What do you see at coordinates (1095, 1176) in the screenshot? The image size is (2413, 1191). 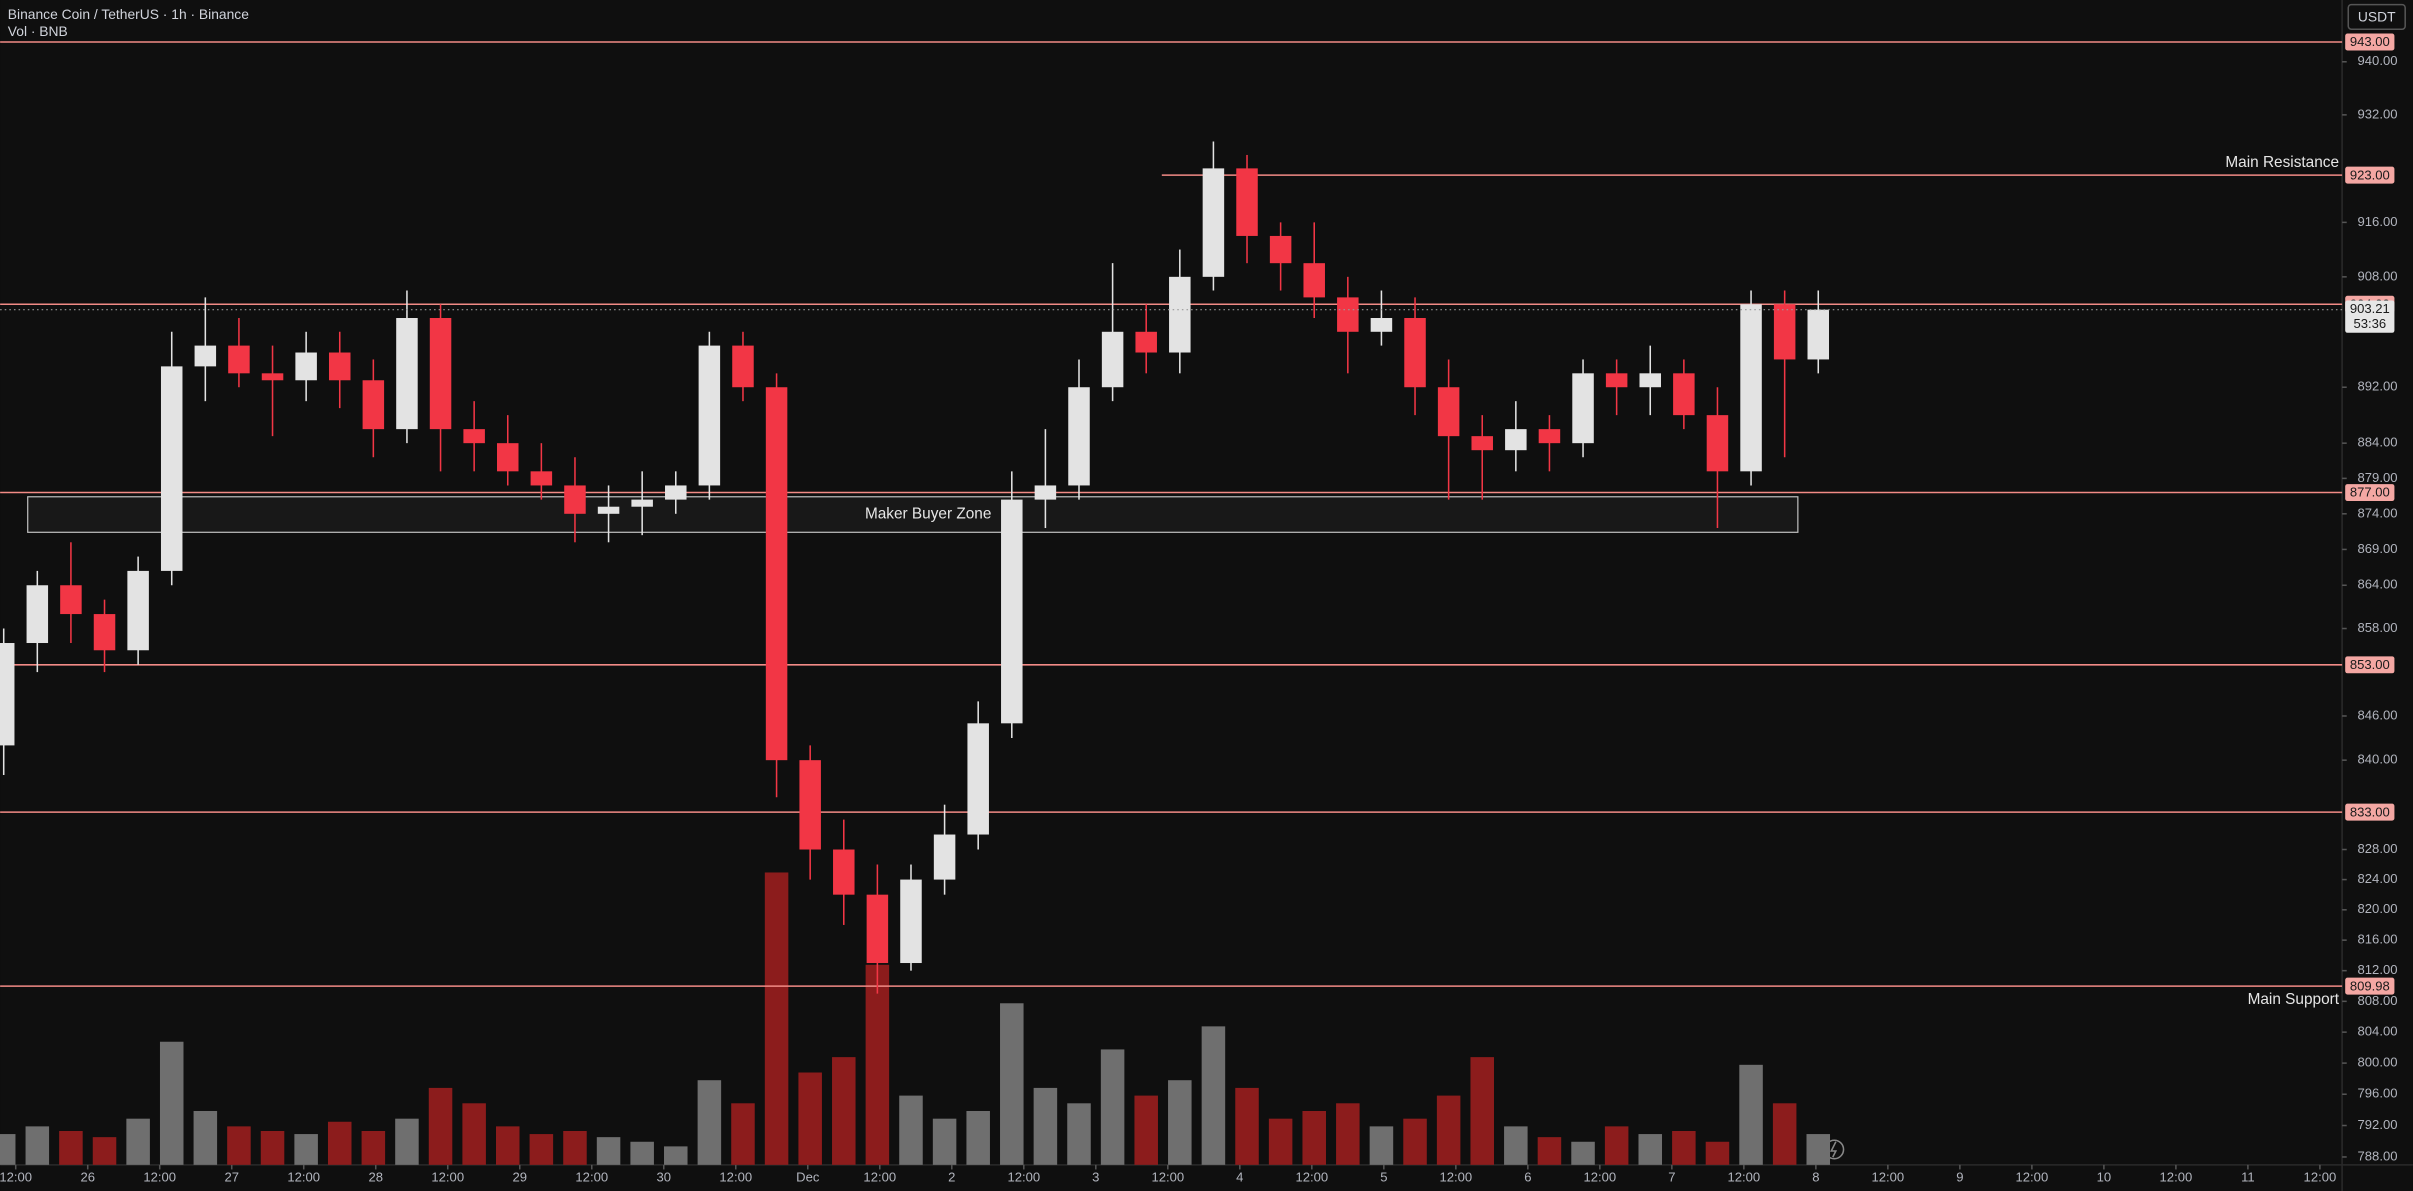 I see `x-tick-label: 3` at bounding box center [1095, 1176].